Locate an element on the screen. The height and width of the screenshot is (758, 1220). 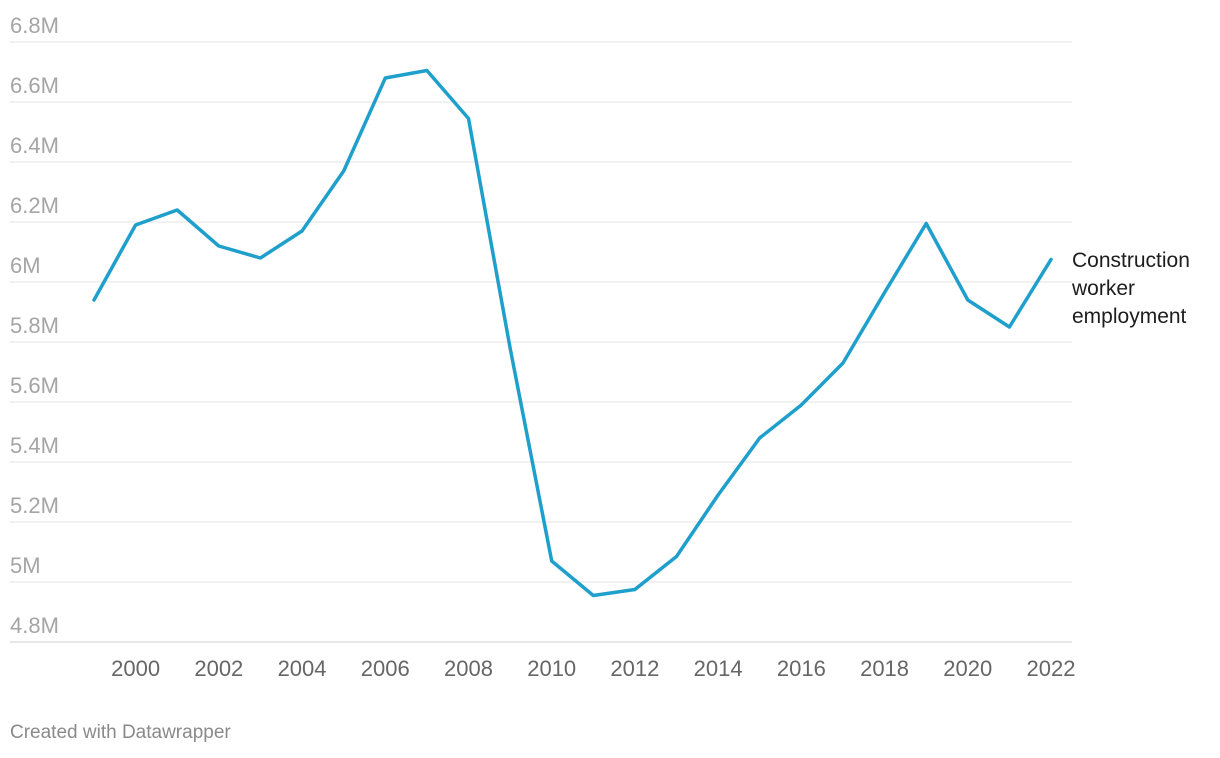
x-tick-label: 2018 is located at coordinates (884, 668).